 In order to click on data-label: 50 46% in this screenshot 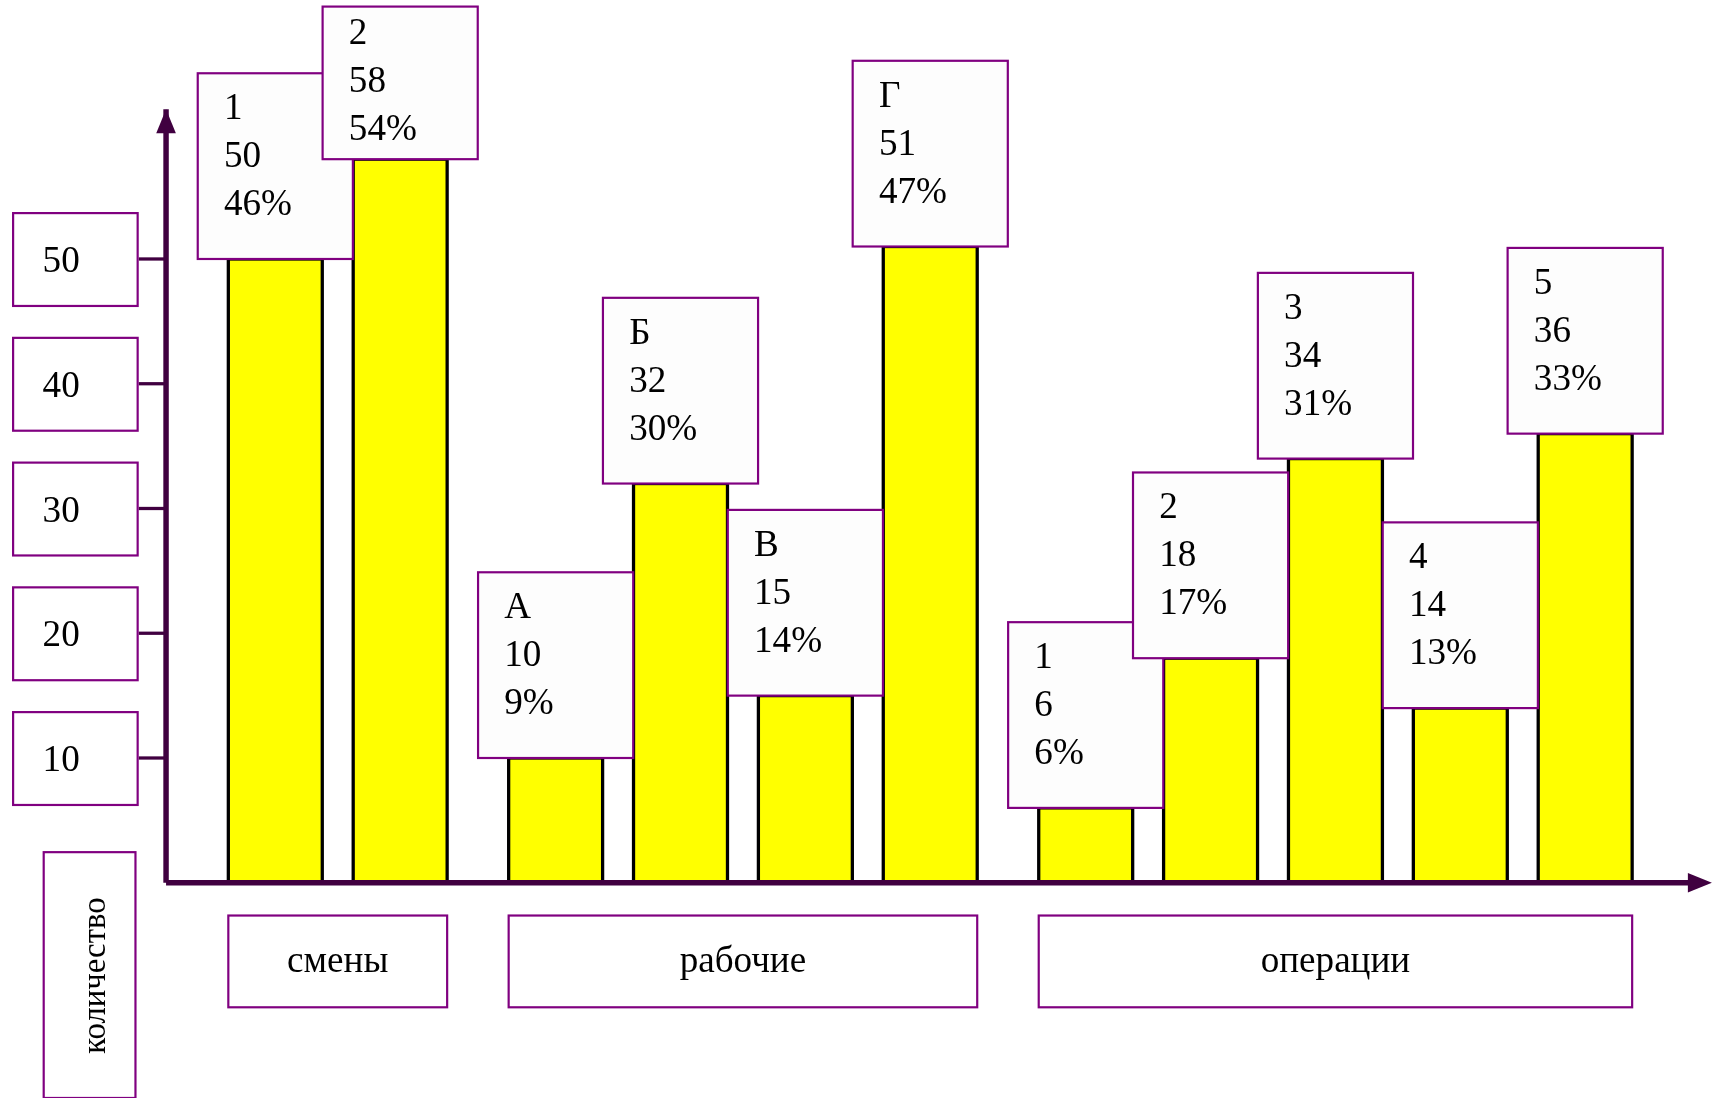, I will do `click(258, 179)`.